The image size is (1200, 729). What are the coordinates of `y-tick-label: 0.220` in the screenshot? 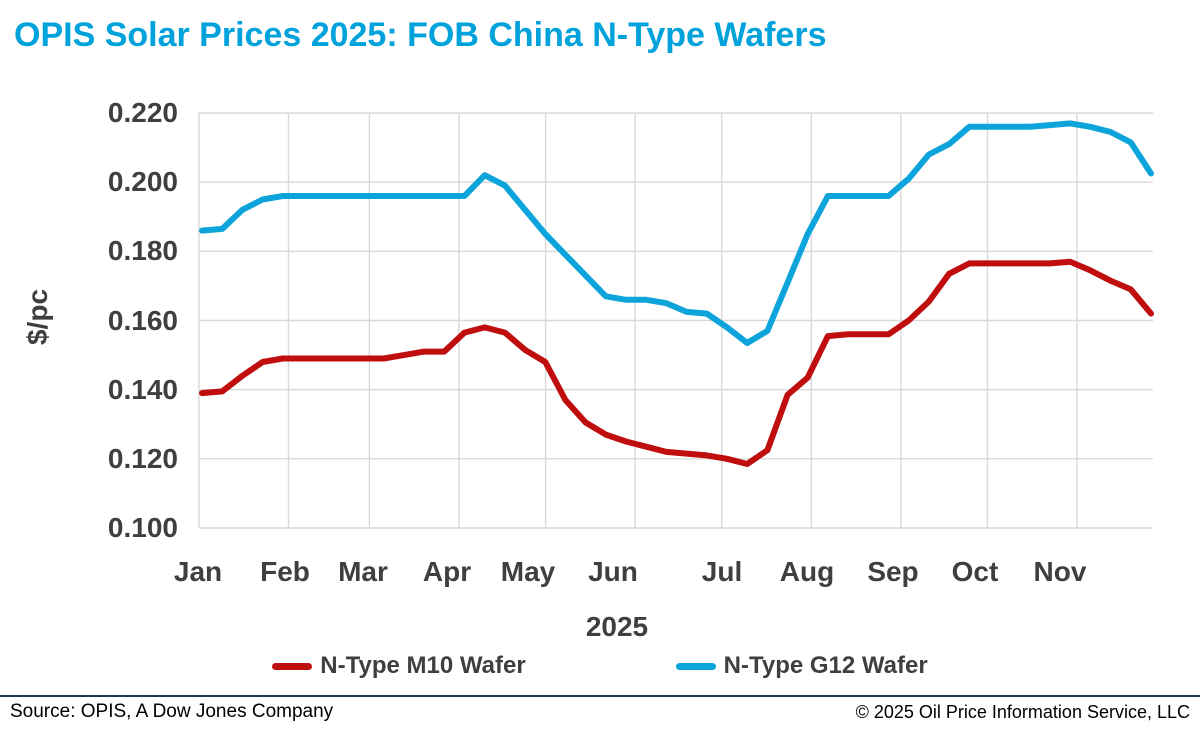 It's located at (142, 112).